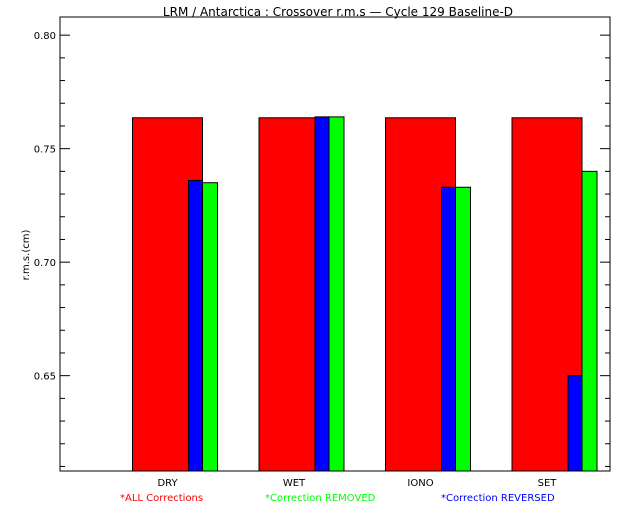  Describe the element at coordinates (26, 255) in the screenshot. I see `y-axis-label: r.m.s.(cm)` at that location.